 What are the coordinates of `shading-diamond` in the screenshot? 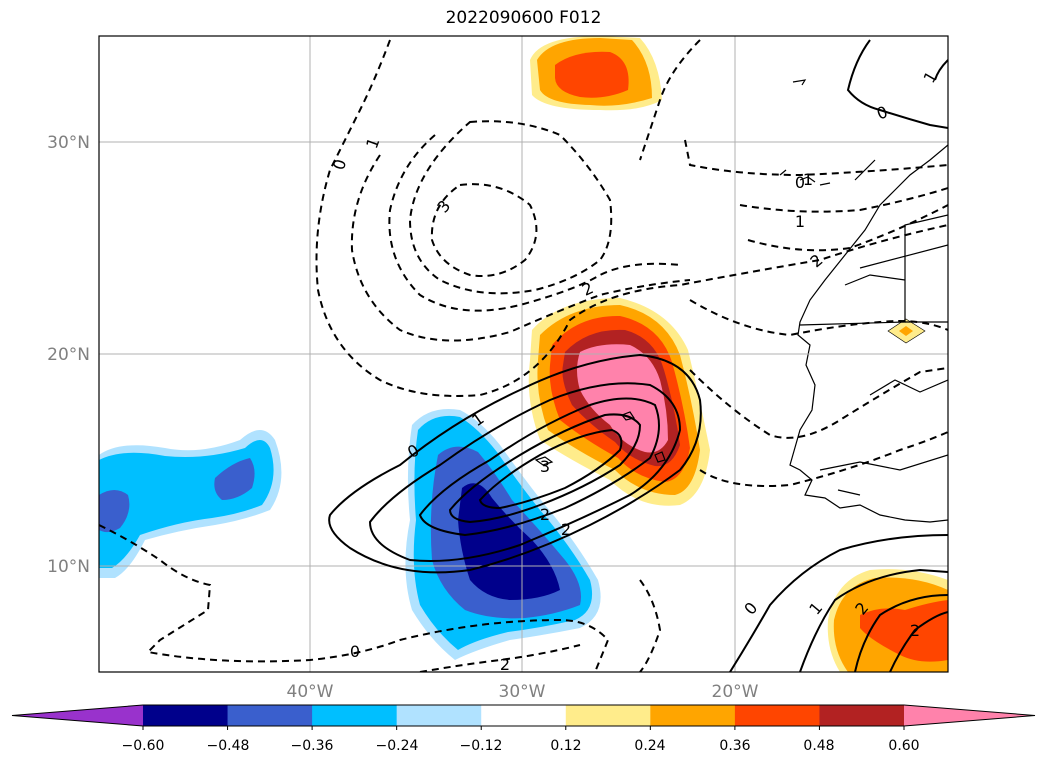 It's located at (906, 331).